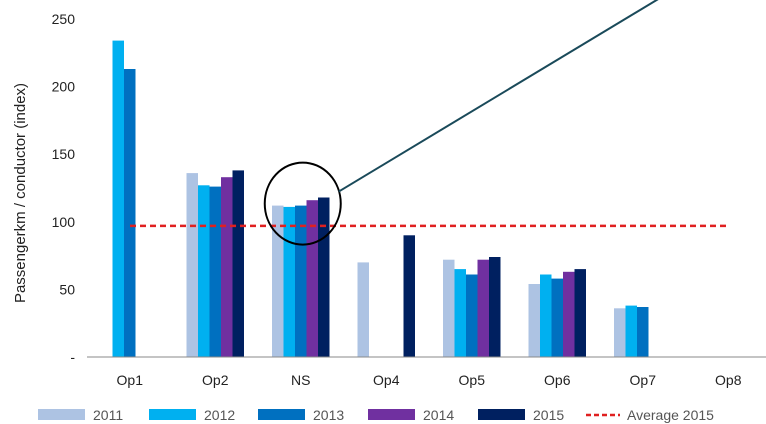  What do you see at coordinates (192, 265) in the screenshot?
I see `bar-op2-2011` at bounding box center [192, 265].